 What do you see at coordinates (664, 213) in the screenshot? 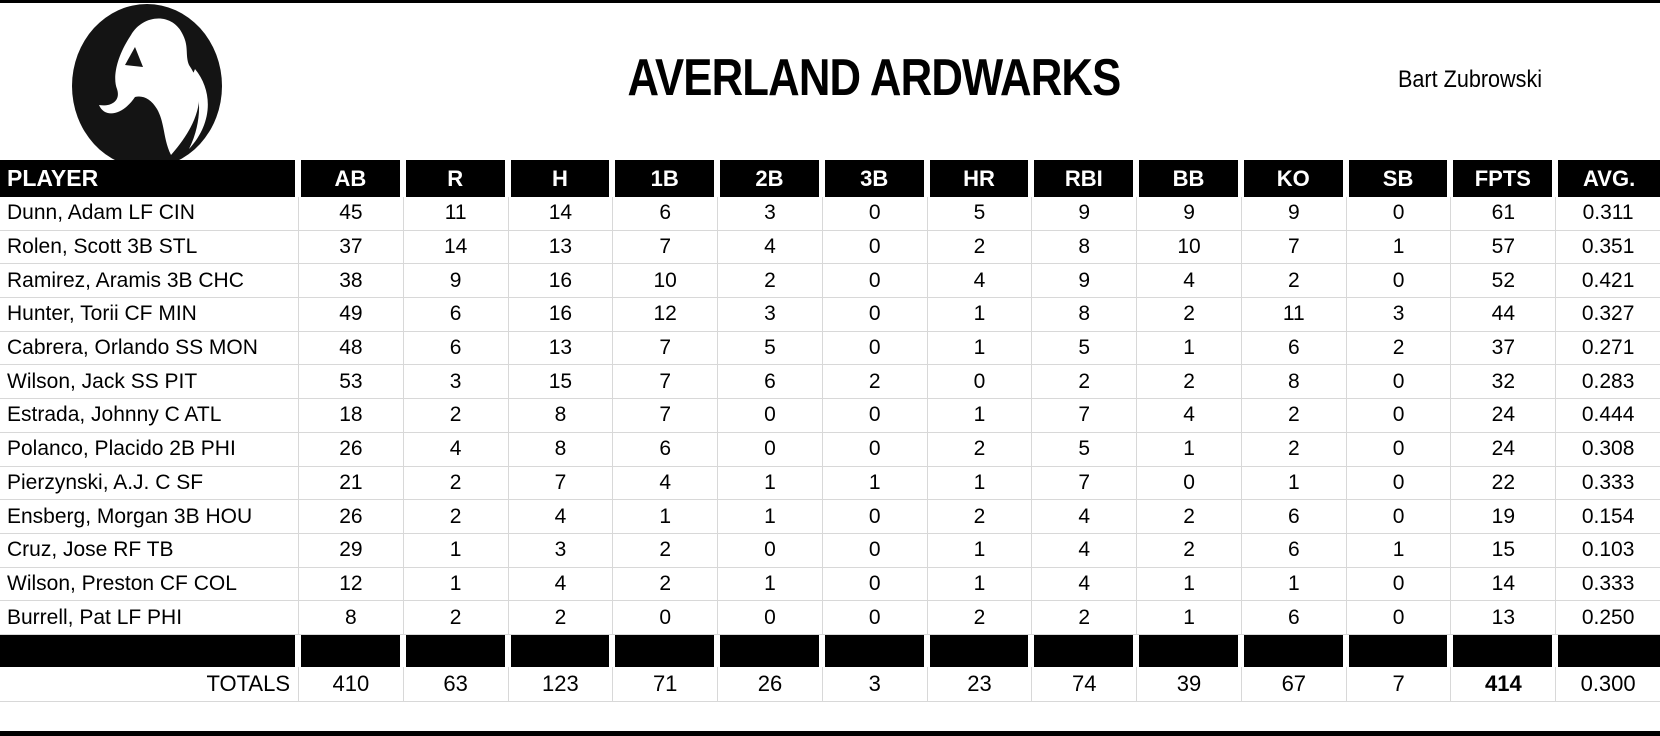
I see `1b-cell: 6` at bounding box center [664, 213].